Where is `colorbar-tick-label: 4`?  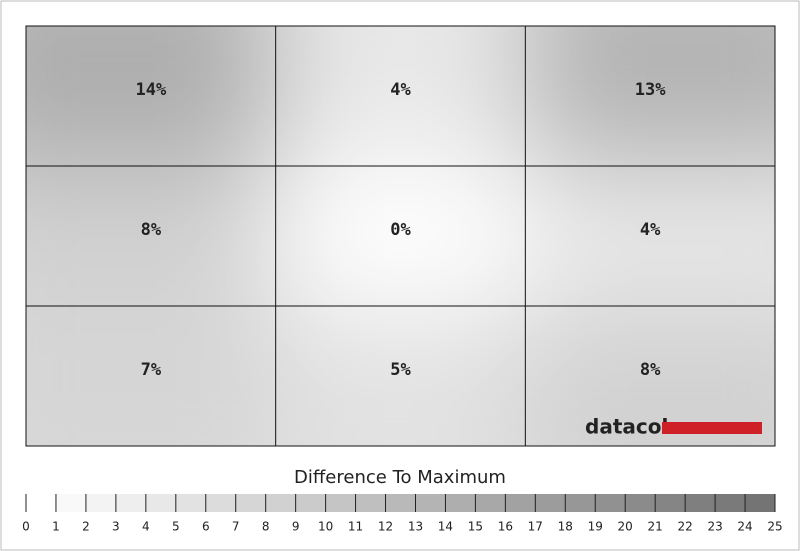 colorbar-tick-label: 4 is located at coordinates (146, 527).